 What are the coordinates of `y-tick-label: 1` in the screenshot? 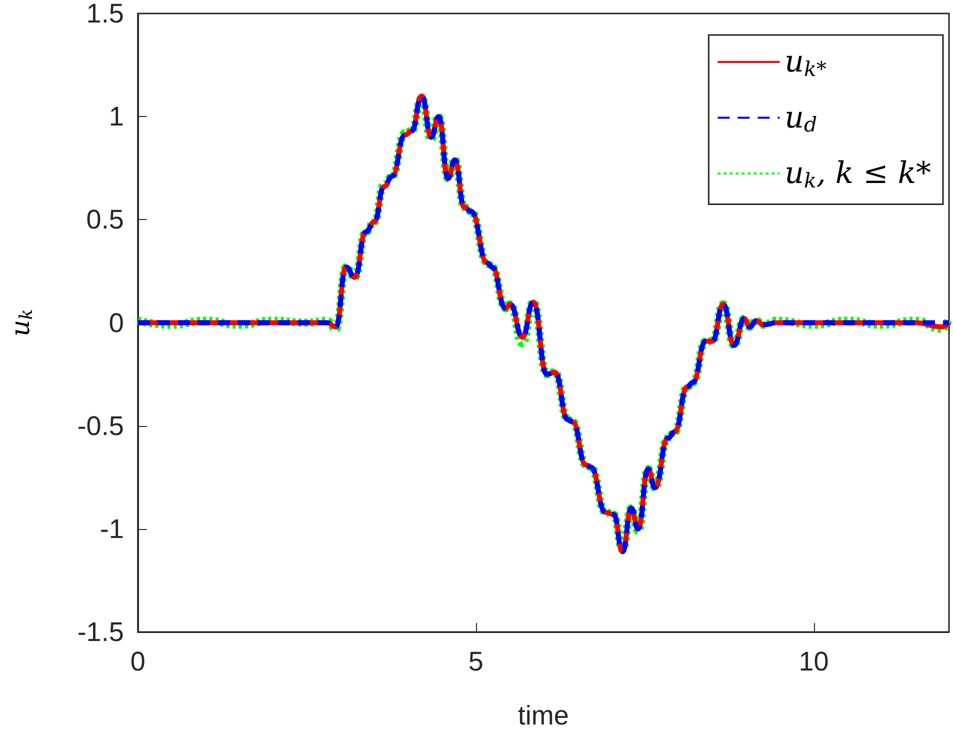 It's located at (116, 117).